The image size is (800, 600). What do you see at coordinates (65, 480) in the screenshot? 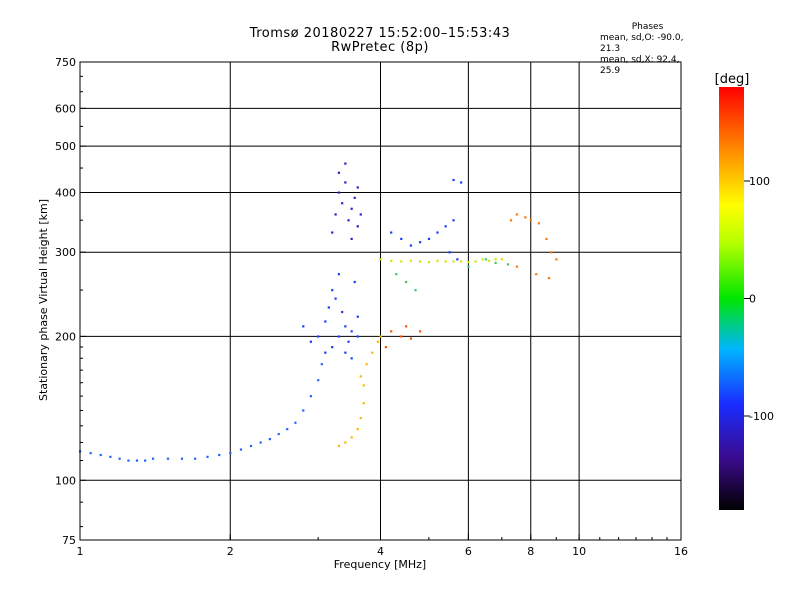
I see `y-tick-label: 100` at bounding box center [65, 480].